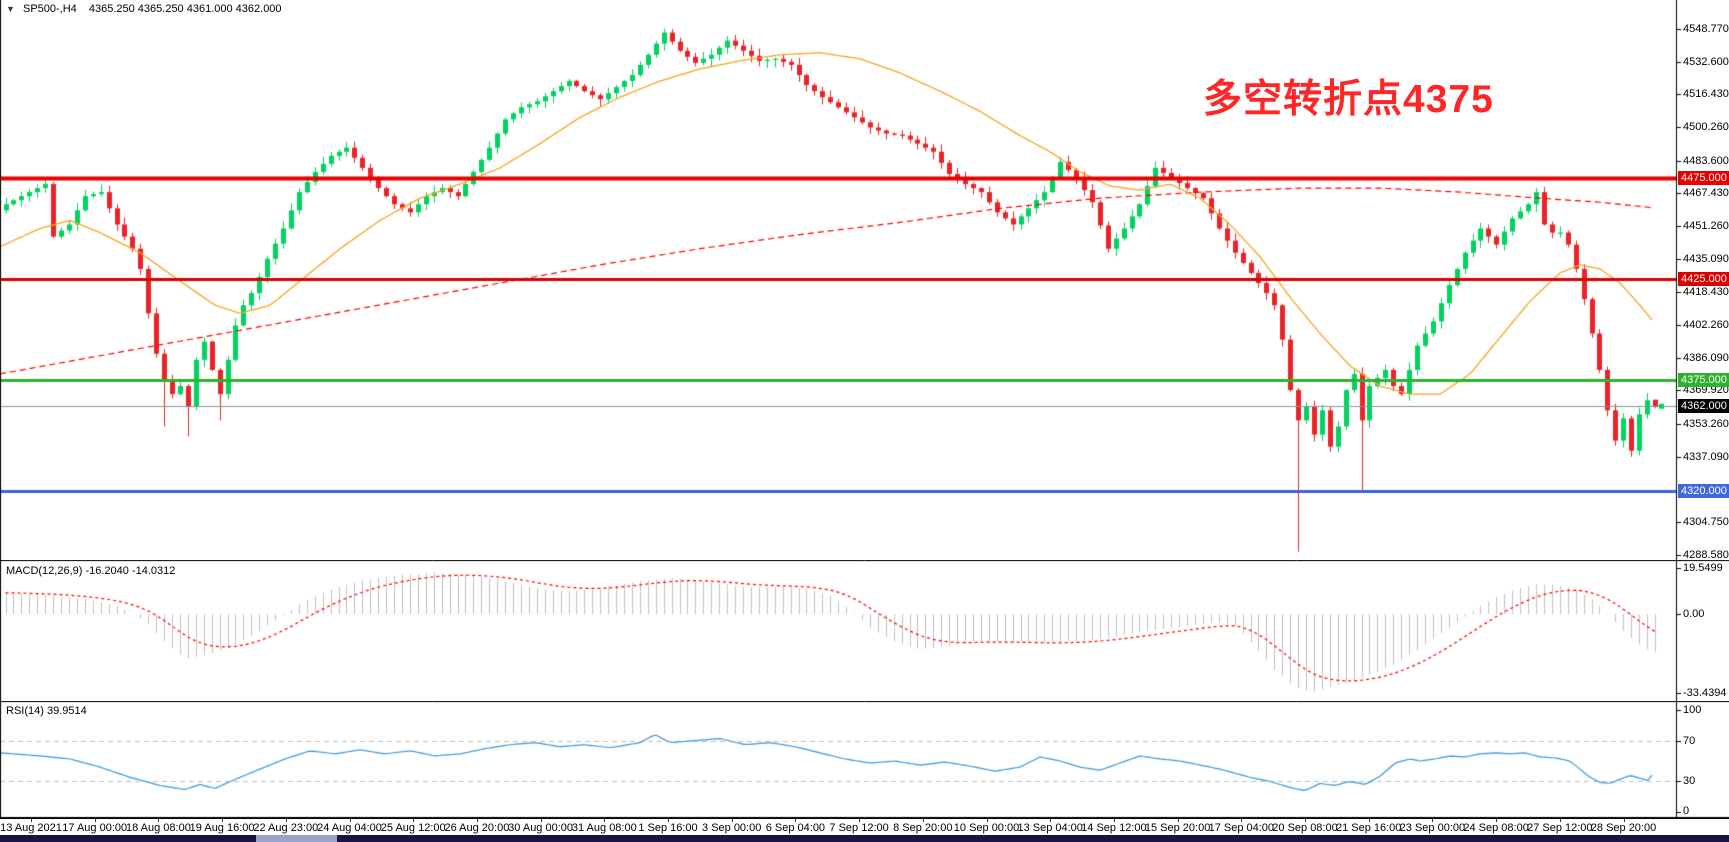  What do you see at coordinates (1050, 828) in the screenshot?
I see `time-axis-label: 13 Sep 04:00` at bounding box center [1050, 828].